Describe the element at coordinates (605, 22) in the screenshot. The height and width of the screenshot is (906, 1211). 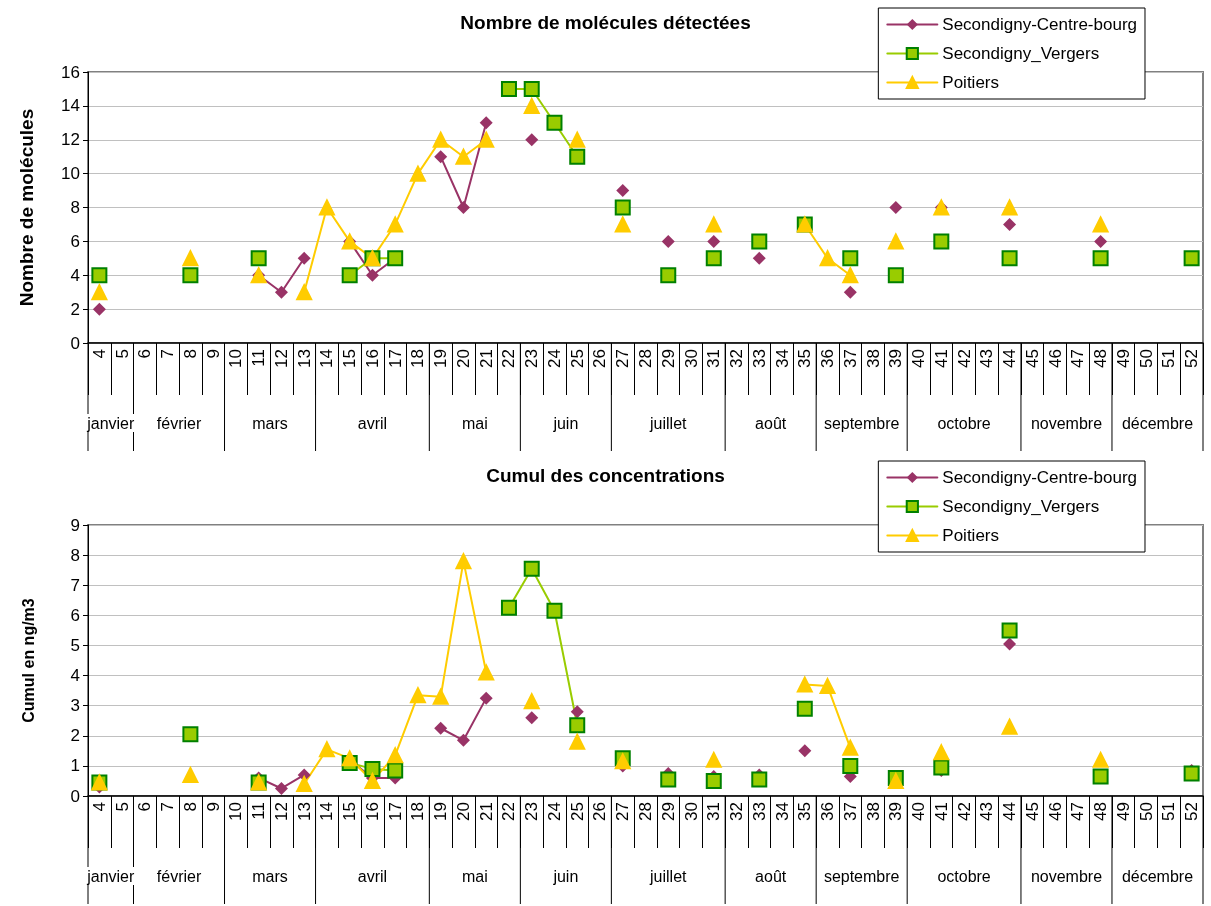
I see `chart-title: Nombre de molécules détectées` at that location.